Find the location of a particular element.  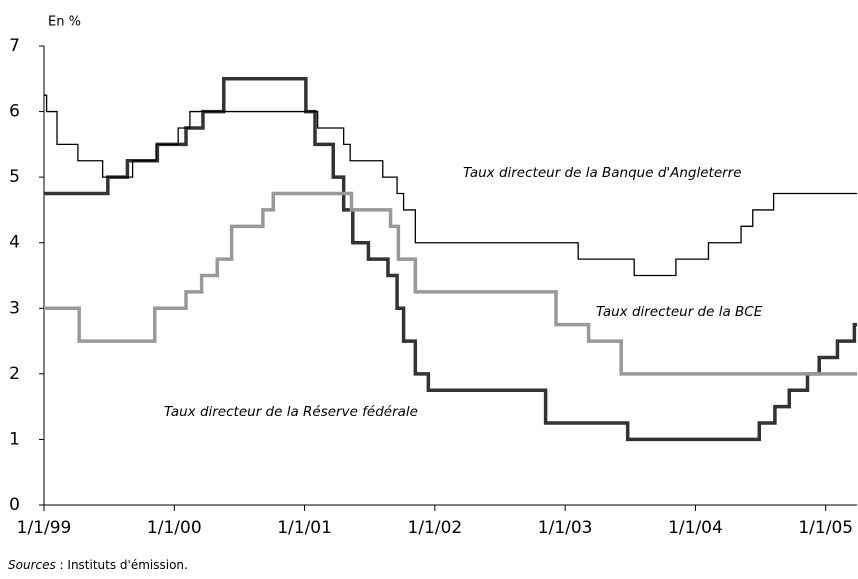

y-tick-label: 5 is located at coordinates (14, 177).